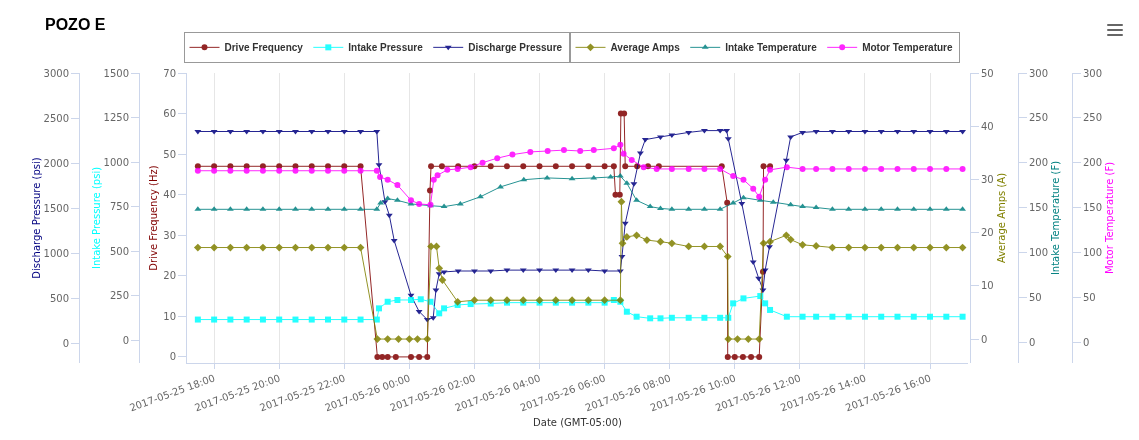 The image size is (1139, 440). Describe the element at coordinates (578, 422) in the screenshot. I see `x-axis-title: Date (GMT-05:00)` at that location.